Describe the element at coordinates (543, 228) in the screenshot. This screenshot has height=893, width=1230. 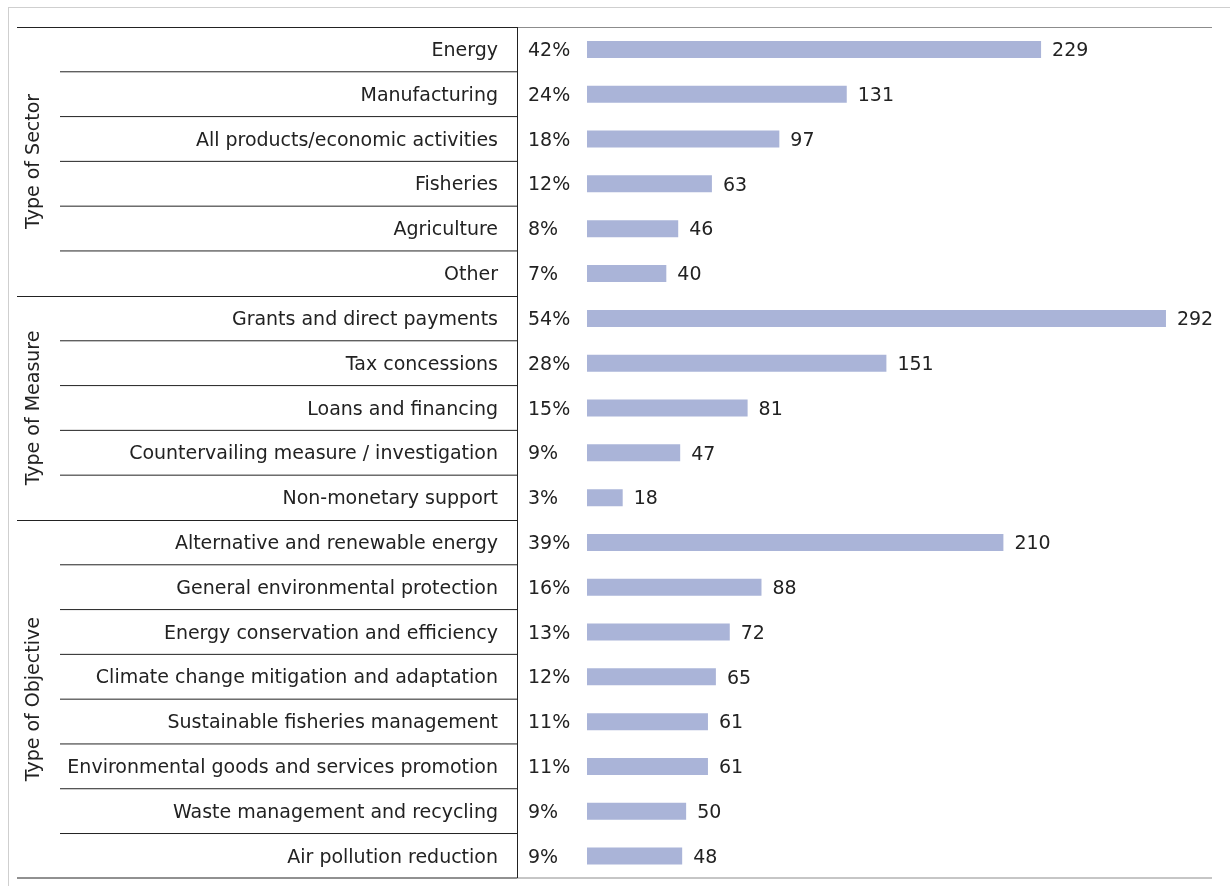
I see `text: 8%` at that location.